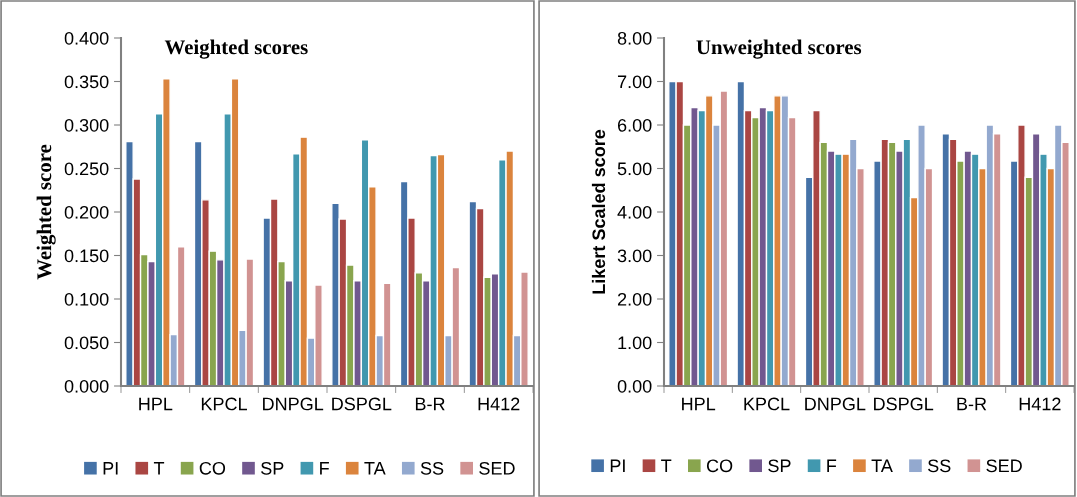 This screenshot has width=1077, height=497. What do you see at coordinates (634, 386) in the screenshot?
I see `y-tick-label: 0.00` at bounding box center [634, 386].